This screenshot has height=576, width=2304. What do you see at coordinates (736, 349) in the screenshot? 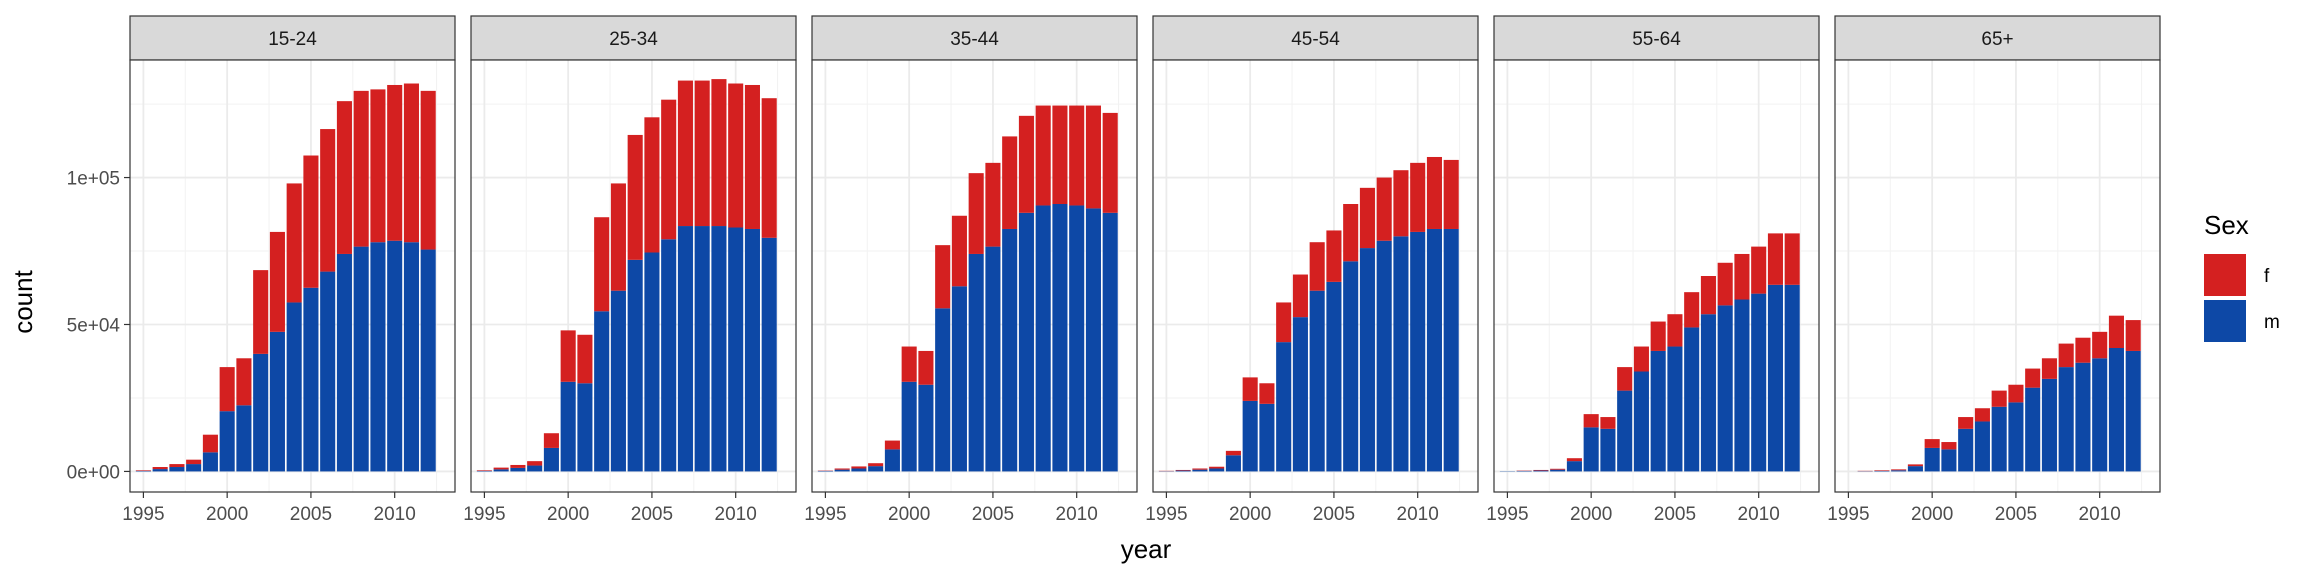
I see `bar-m-2010` at bounding box center [736, 349].